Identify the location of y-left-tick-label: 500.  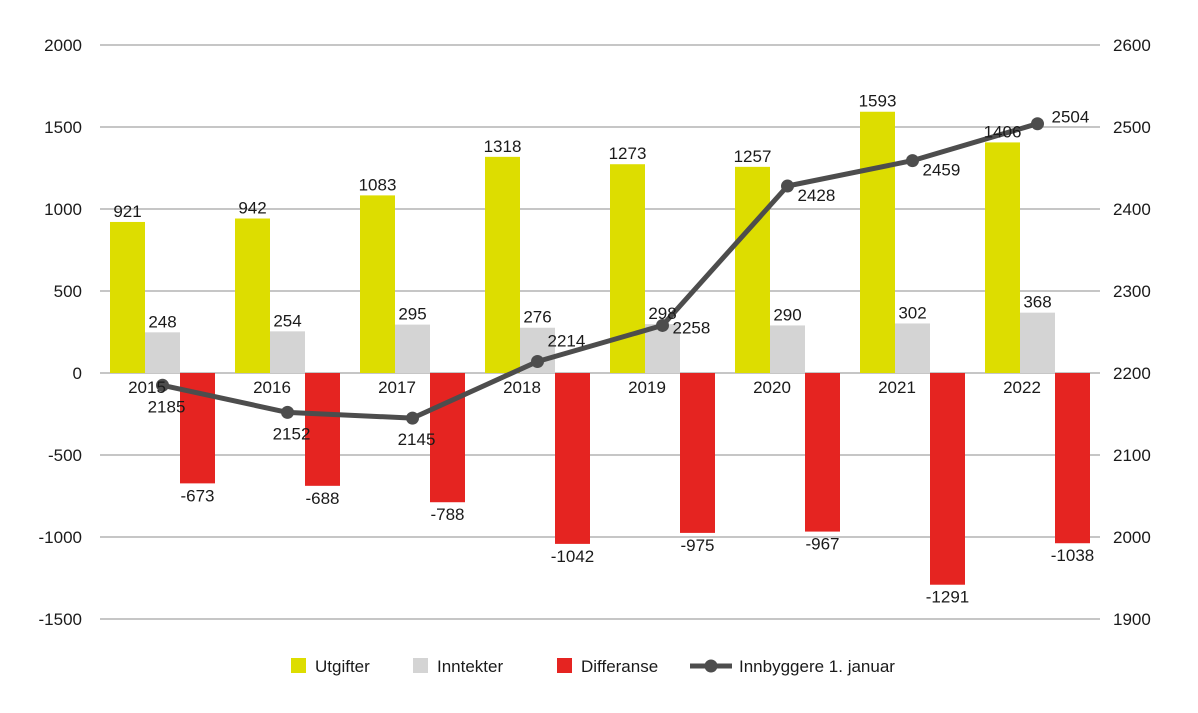
(68, 291).